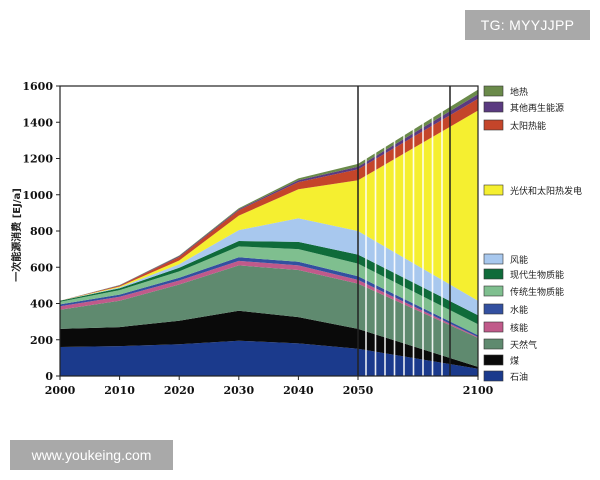 The height and width of the screenshot is (480, 600). What do you see at coordinates (37, 86) in the screenshot?
I see `y-tick-label: 1600` at bounding box center [37, 86].